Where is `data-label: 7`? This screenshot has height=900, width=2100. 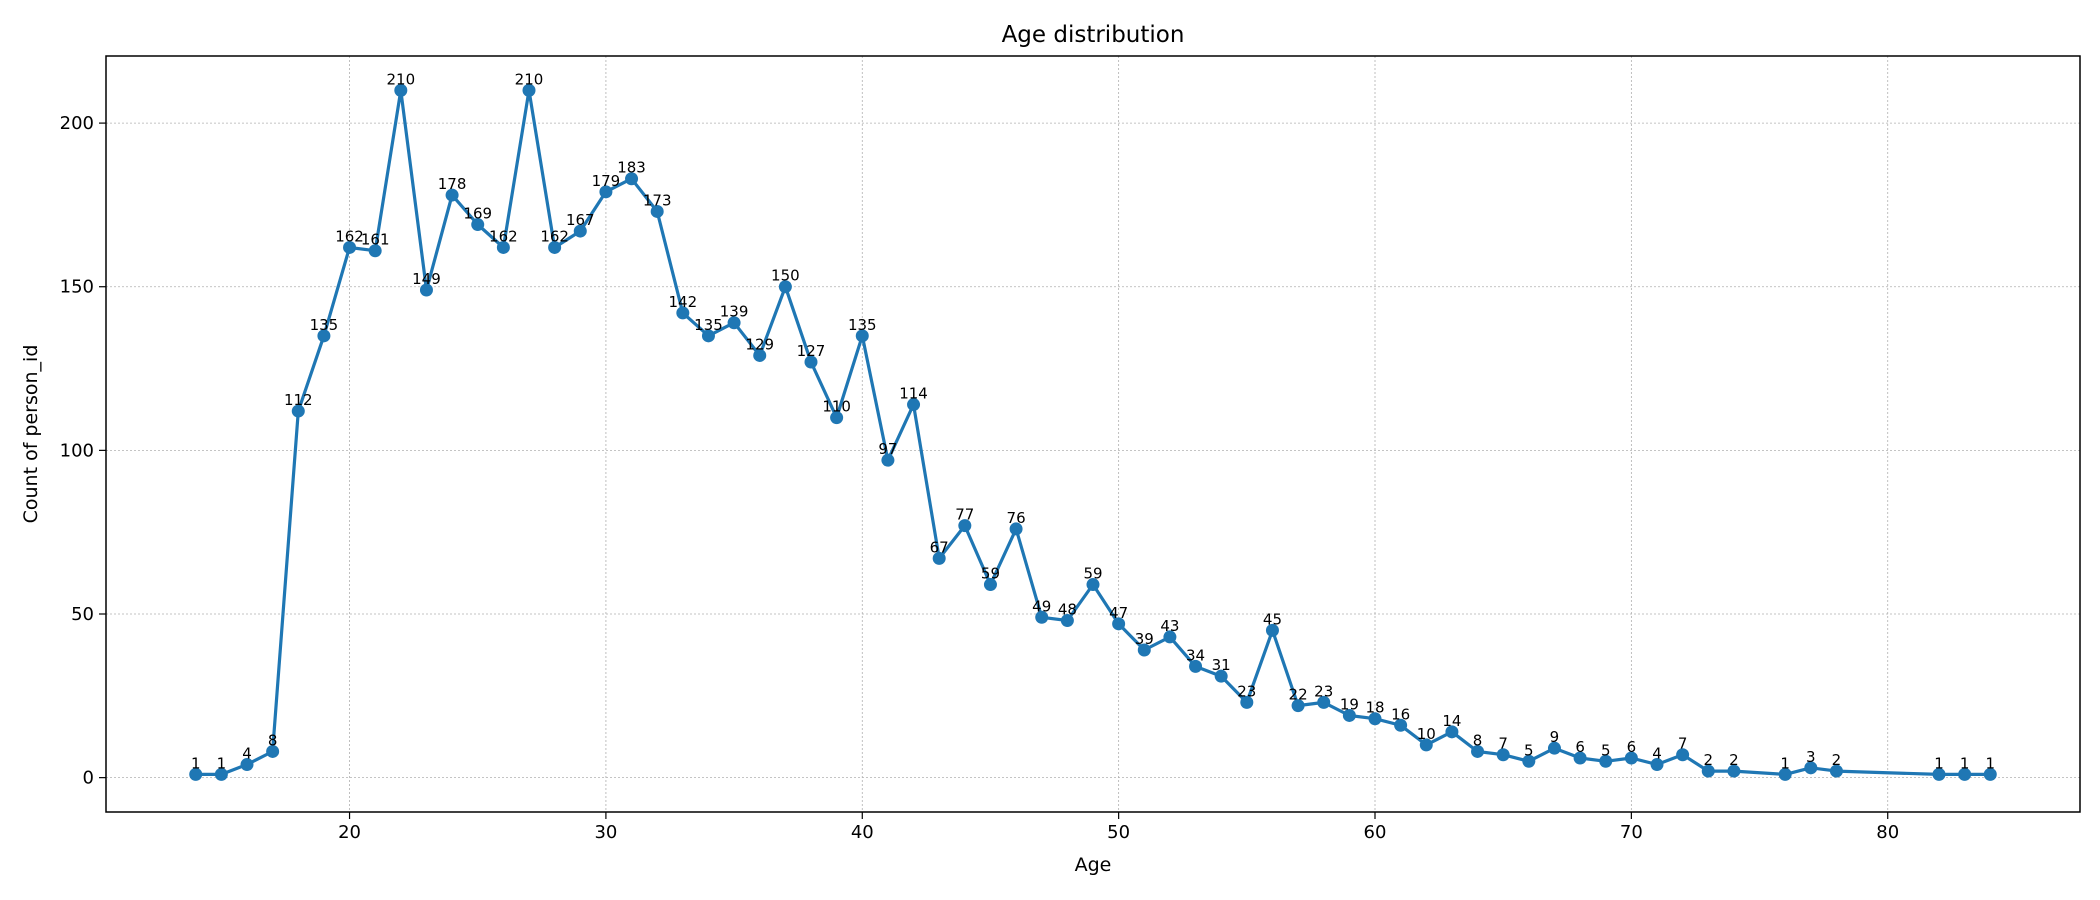 data-label: 7 is located at coordinates (1683, 744).